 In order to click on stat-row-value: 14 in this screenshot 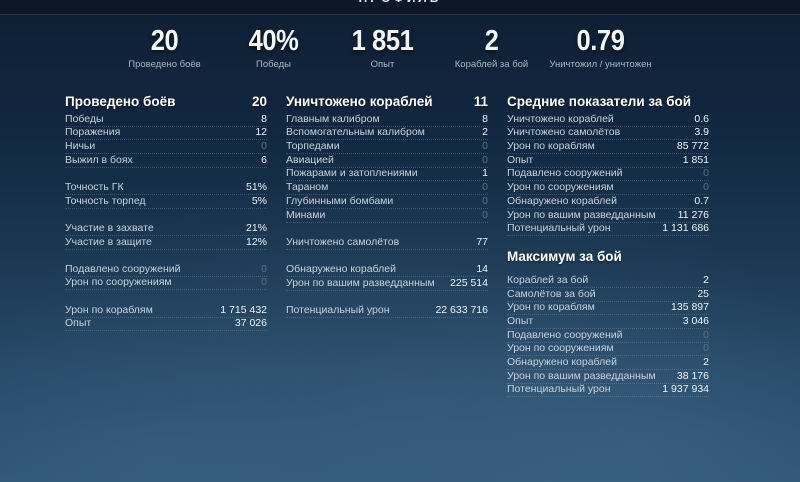, I will do `click(482, 268)`.